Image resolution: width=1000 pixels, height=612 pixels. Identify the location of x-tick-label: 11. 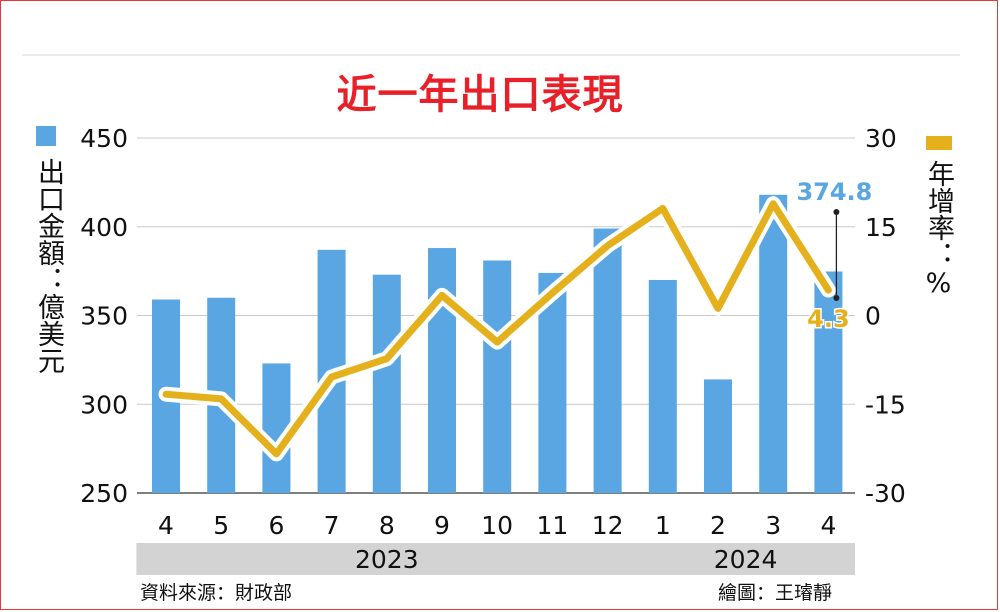
(552, 525).